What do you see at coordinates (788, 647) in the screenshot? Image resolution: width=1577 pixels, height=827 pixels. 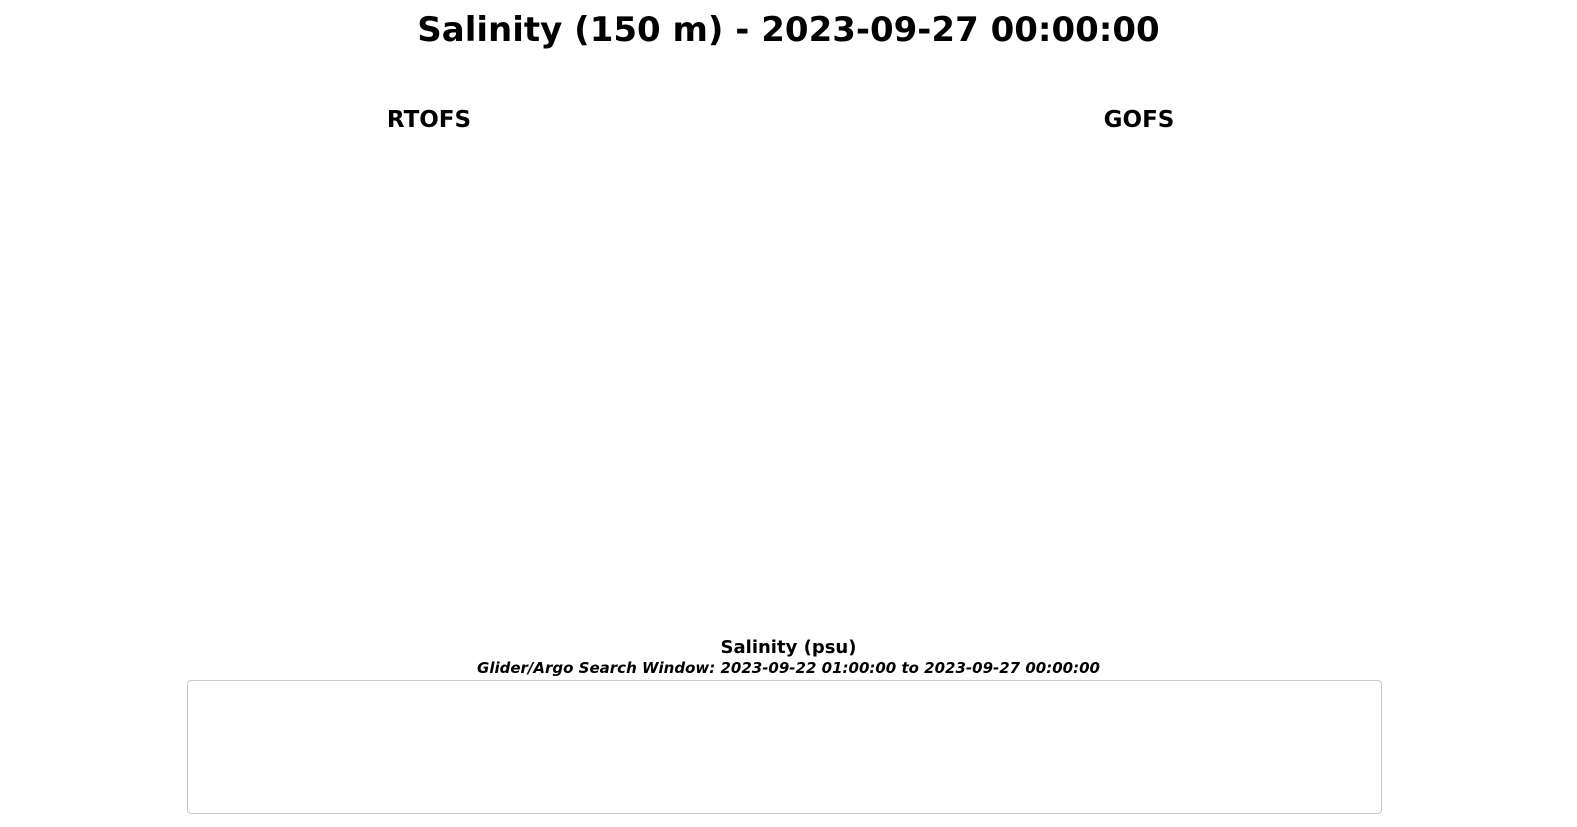 I see `colorbar-label: Salinity (psu)` at bounding box center [788, 647].